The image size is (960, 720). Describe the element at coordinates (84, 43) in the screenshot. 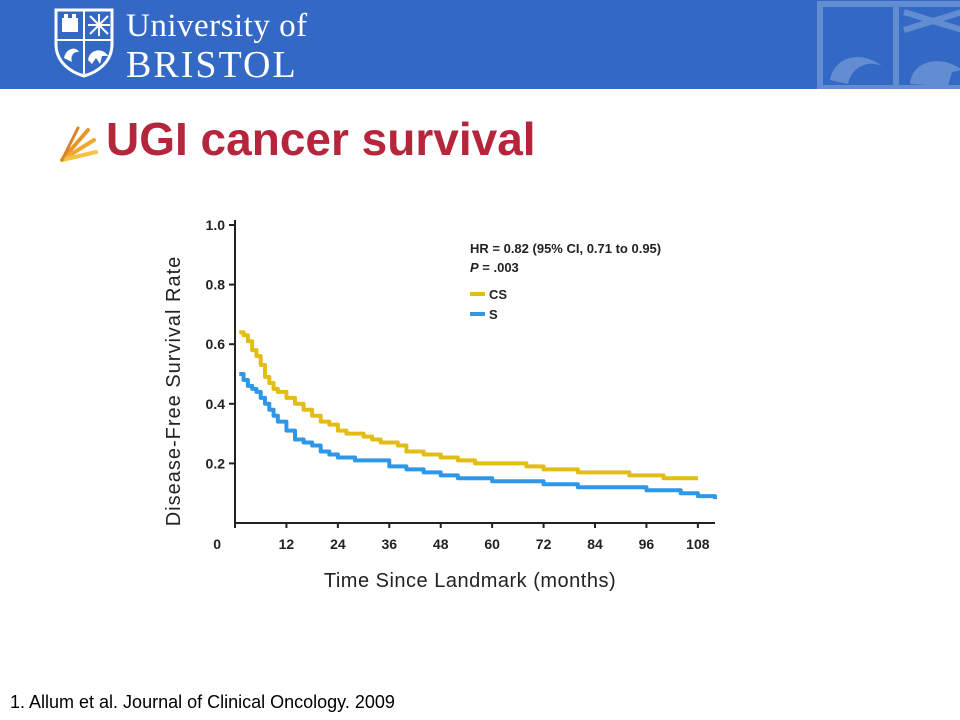

I see `university-crest-icon` at that location.